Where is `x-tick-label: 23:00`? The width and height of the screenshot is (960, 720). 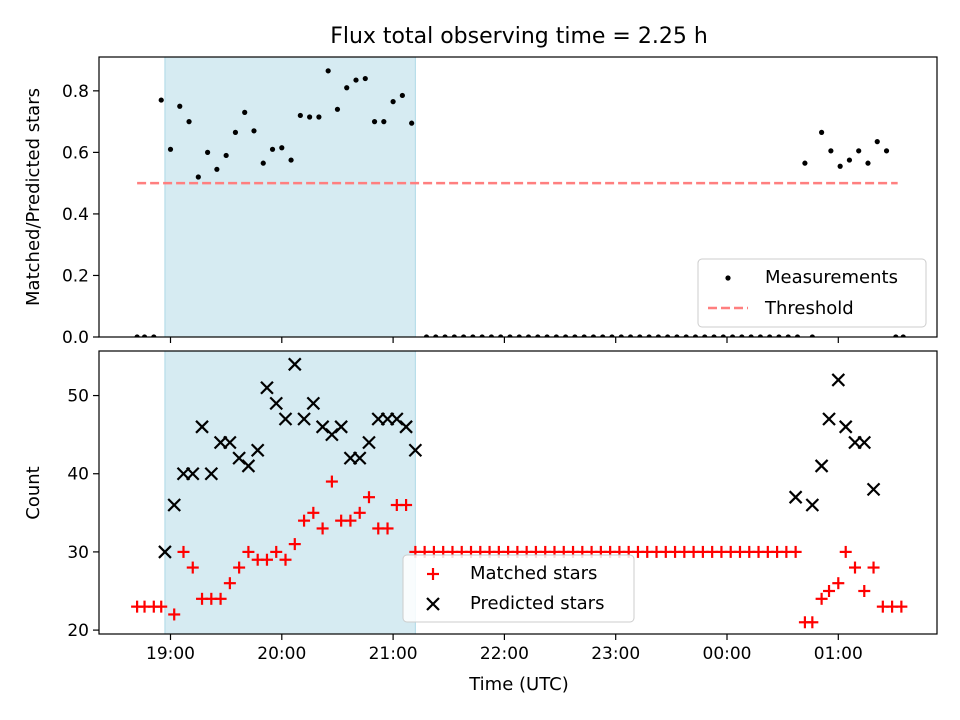 x-tick-label: 23:00 is located at coordinates (615, 654).